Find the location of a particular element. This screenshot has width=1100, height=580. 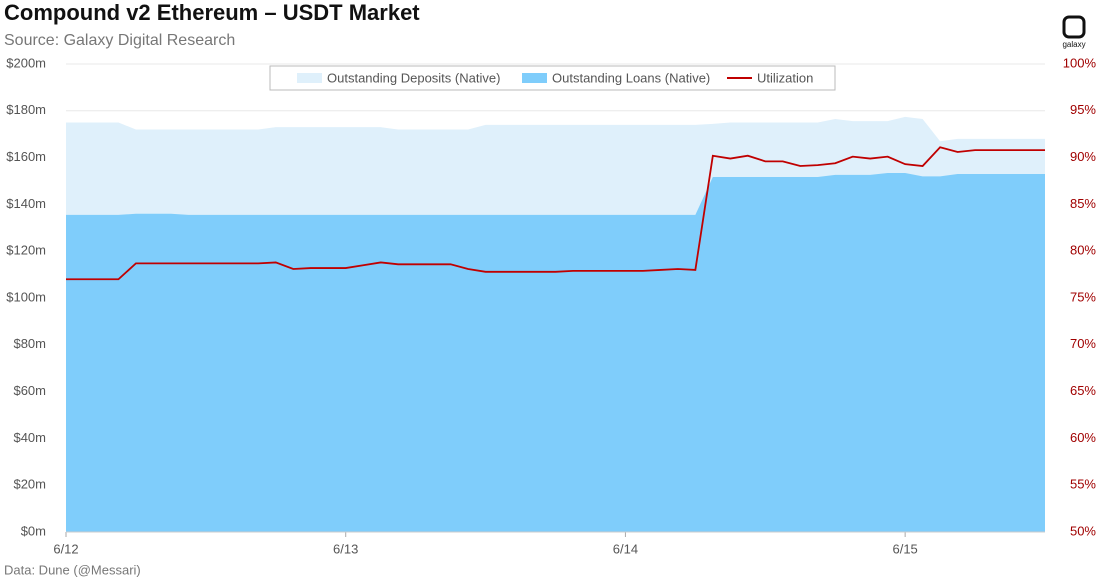

x-tick-label: 6/13 is located at coordinates (345, 548).